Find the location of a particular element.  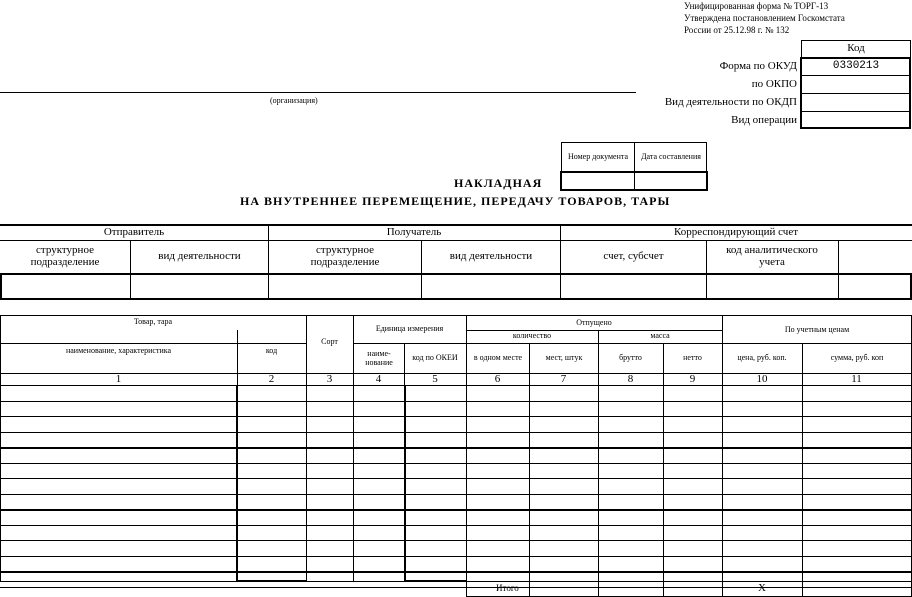

form-reference-line3: России от 25.12.98 г. № 132 is located at coordinates (737, 30).